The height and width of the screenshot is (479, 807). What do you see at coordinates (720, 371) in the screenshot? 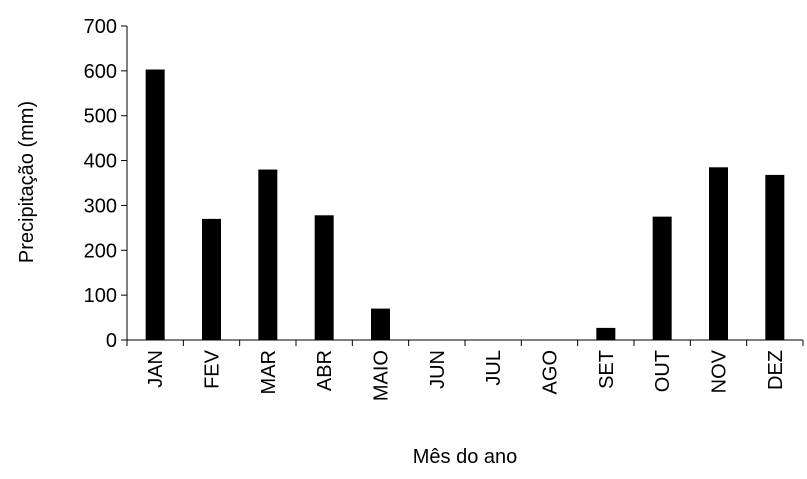
I see `x-tick-label-nov: NOV` at bounding box center [720, 371].